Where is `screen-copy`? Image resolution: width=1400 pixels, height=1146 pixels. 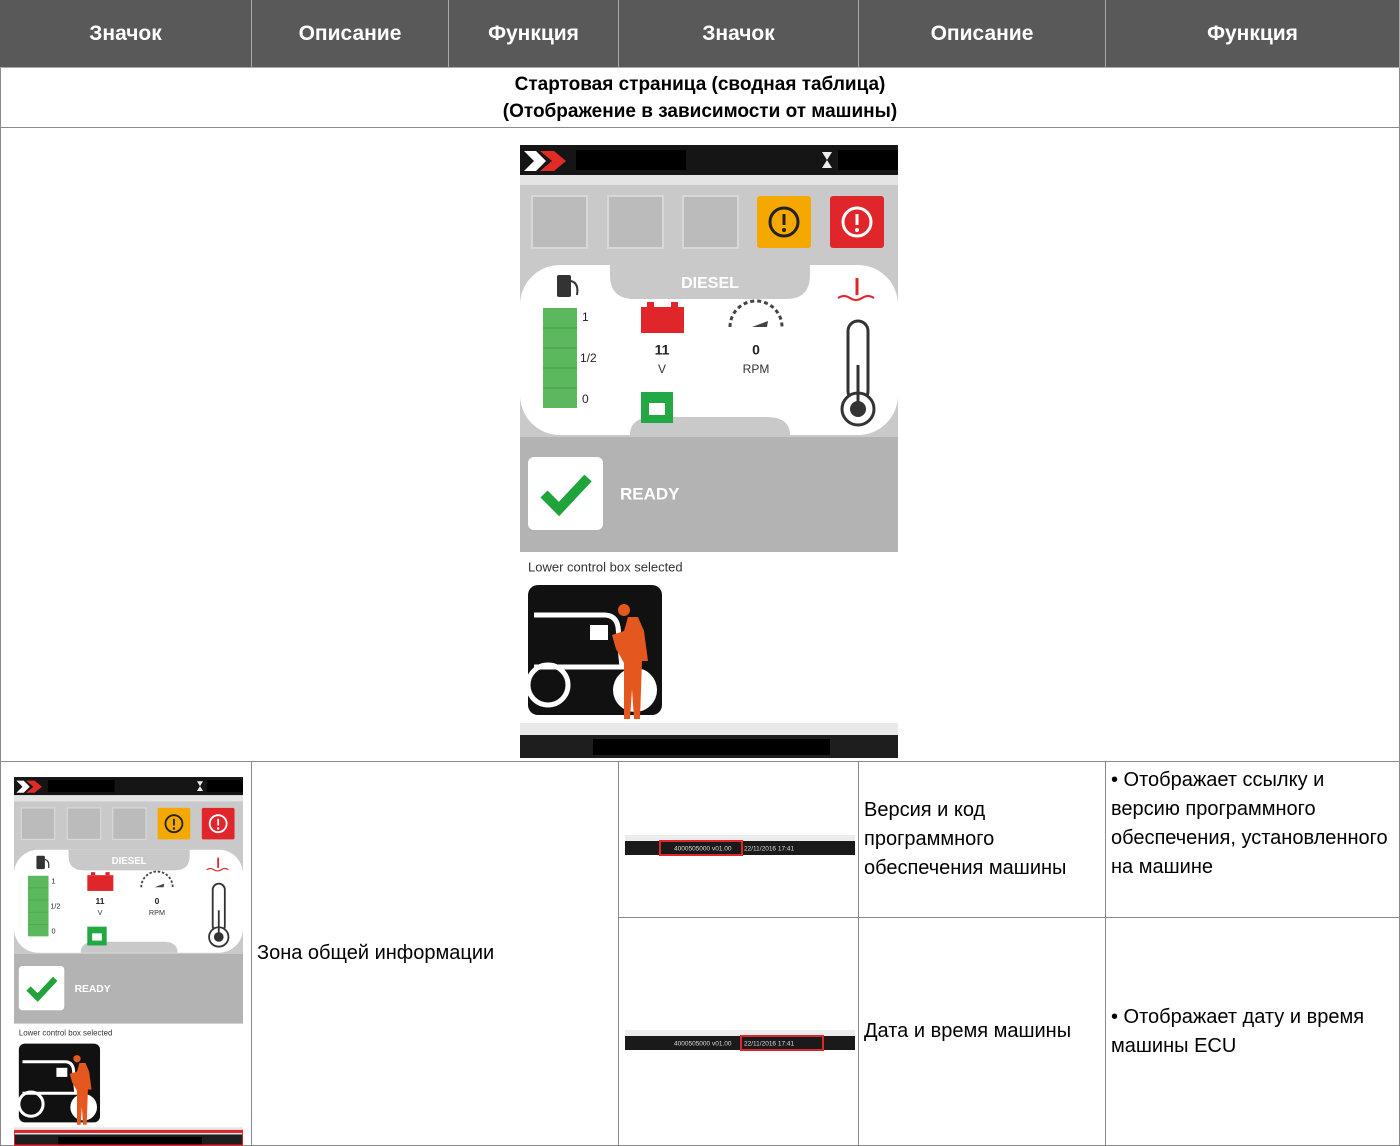 screen-copy is located at coordinates (128, 961).